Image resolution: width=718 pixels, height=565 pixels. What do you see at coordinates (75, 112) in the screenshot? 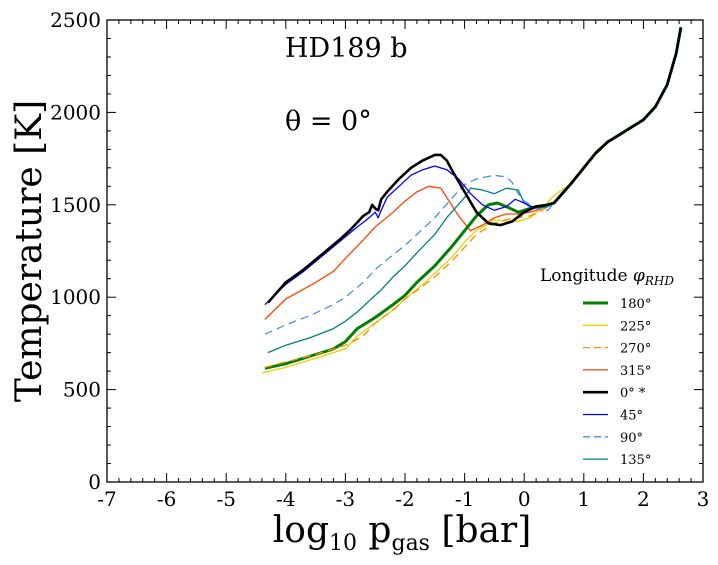
I see `y-tick-label: 2000` at bounding box center [75, 112].